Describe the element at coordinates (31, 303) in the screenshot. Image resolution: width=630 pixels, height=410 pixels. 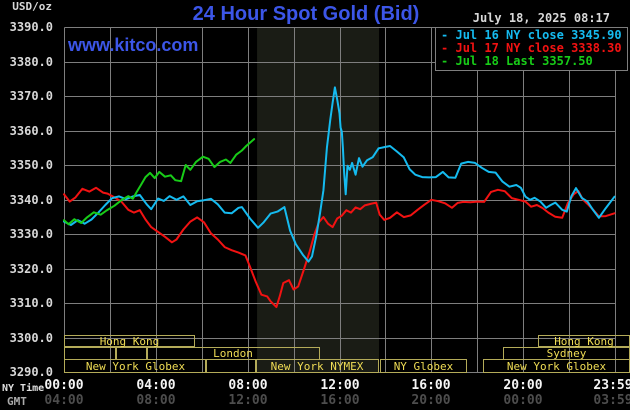
I see `y-tick-label: 3310.0` at that location.